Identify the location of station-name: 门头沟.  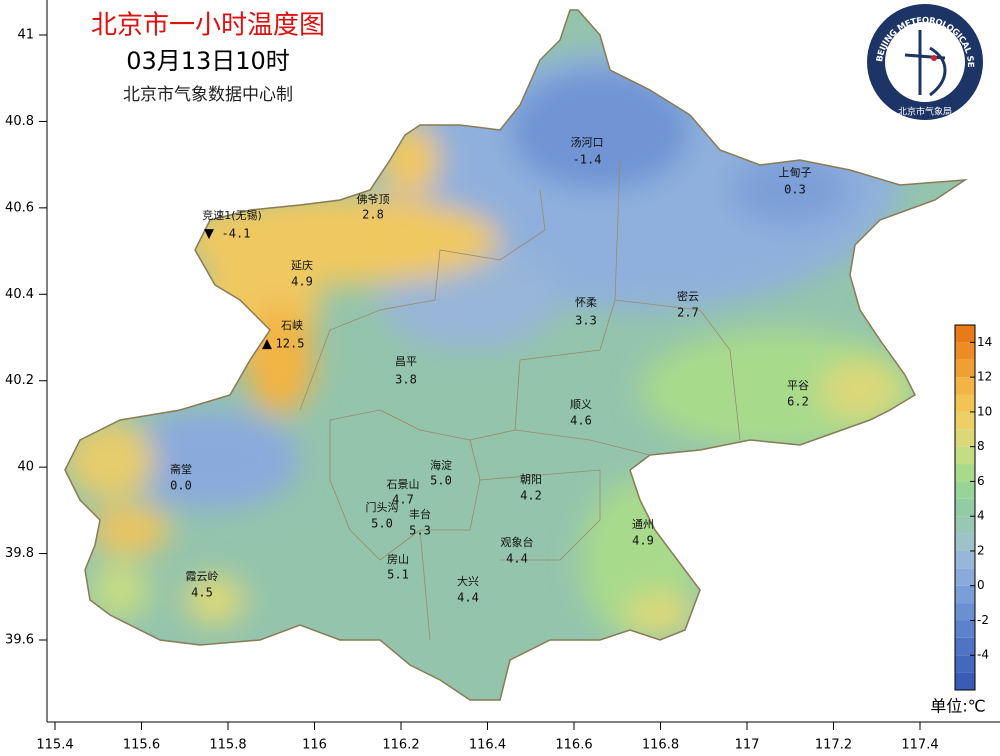
(382, 507).